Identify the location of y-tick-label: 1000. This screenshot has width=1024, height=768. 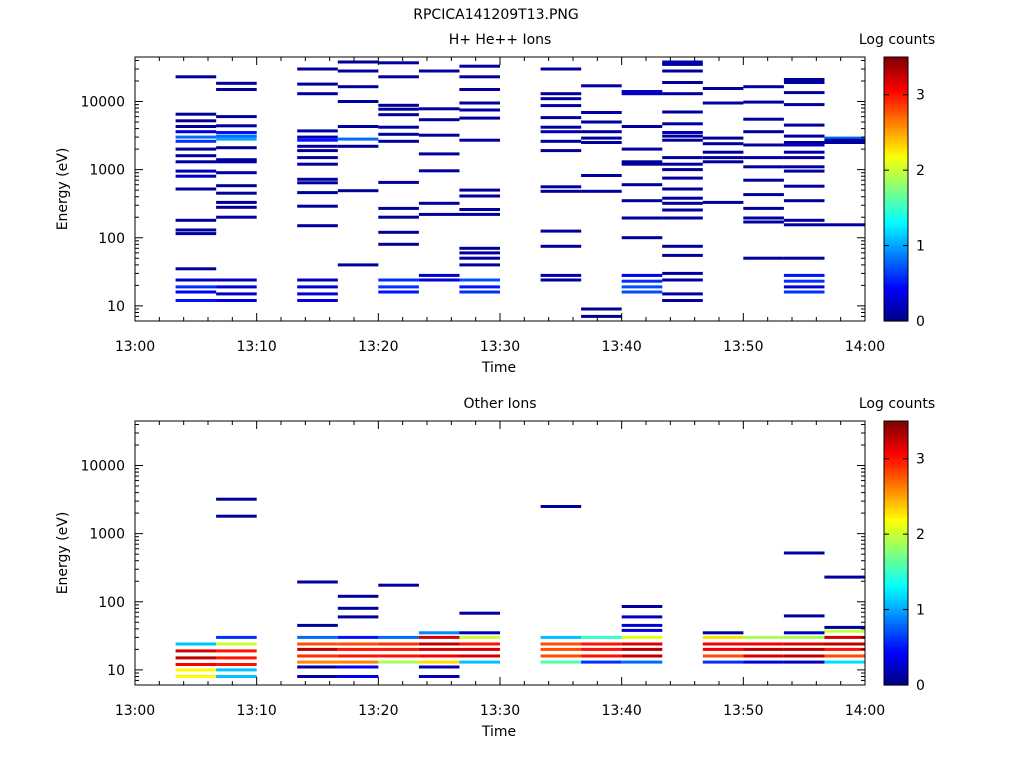
(107, 171).